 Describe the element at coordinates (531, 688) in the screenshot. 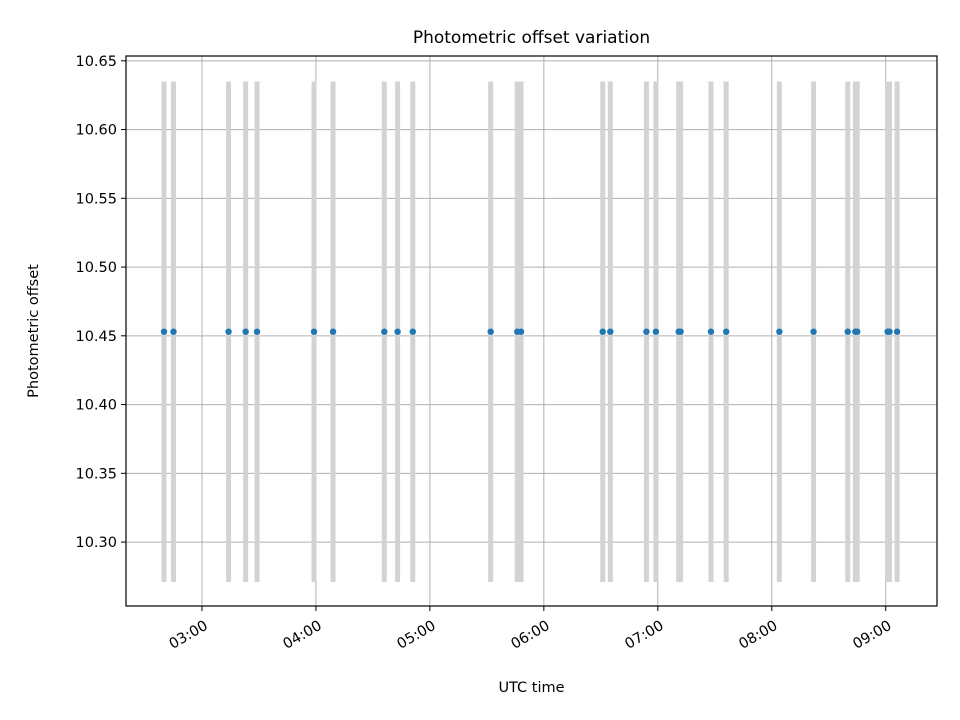

I see `x-axis-label: UTC time` at that location.